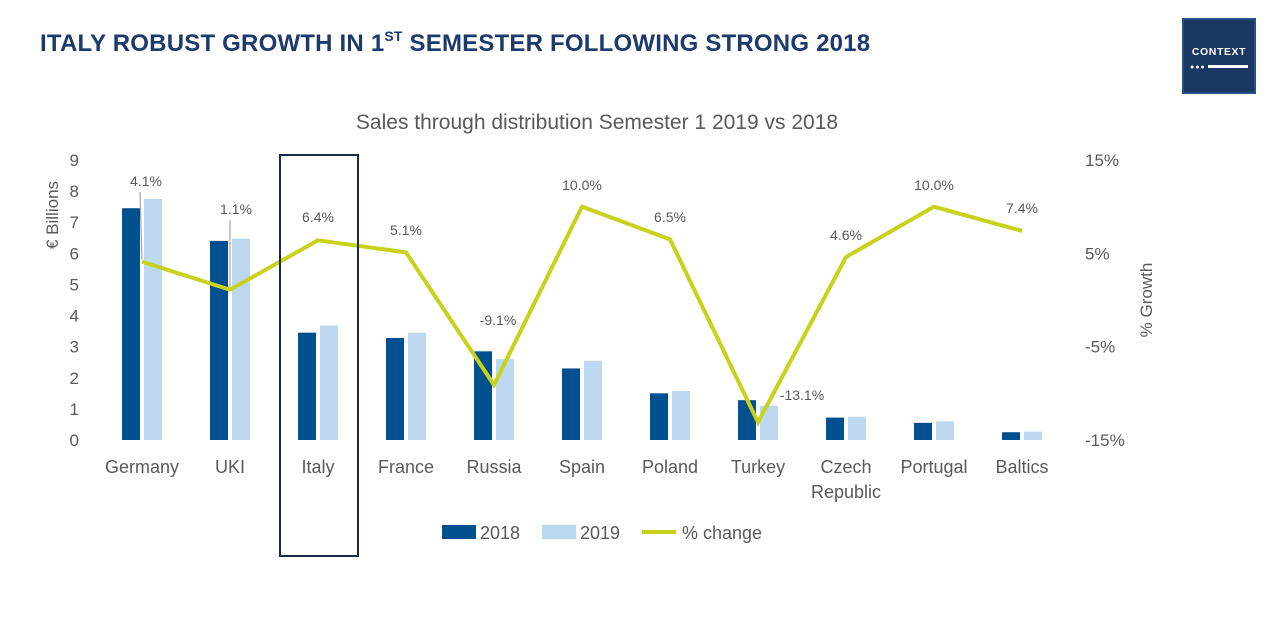 The width and height of the screenshot is (1280, 642). I want to click on x-tick-label: Italy, so click(317, 467).